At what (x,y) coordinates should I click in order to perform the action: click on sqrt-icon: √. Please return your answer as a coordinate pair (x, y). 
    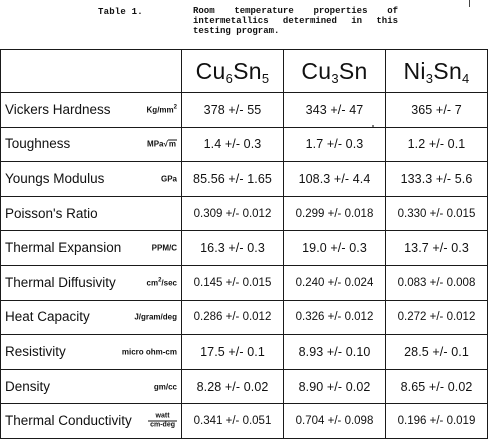
    Looking at the image, I should click on (165, 144).